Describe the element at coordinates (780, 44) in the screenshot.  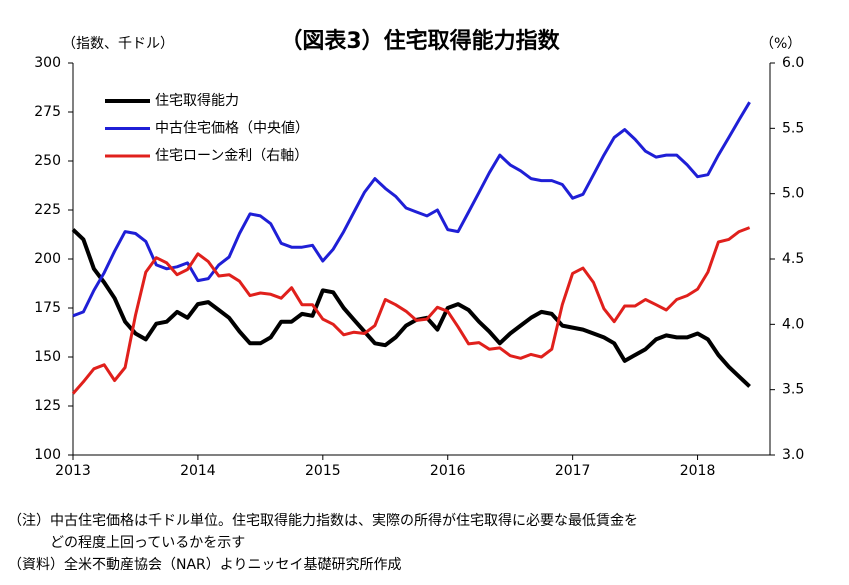
I see `y2-axis-label: （%）` at that location.